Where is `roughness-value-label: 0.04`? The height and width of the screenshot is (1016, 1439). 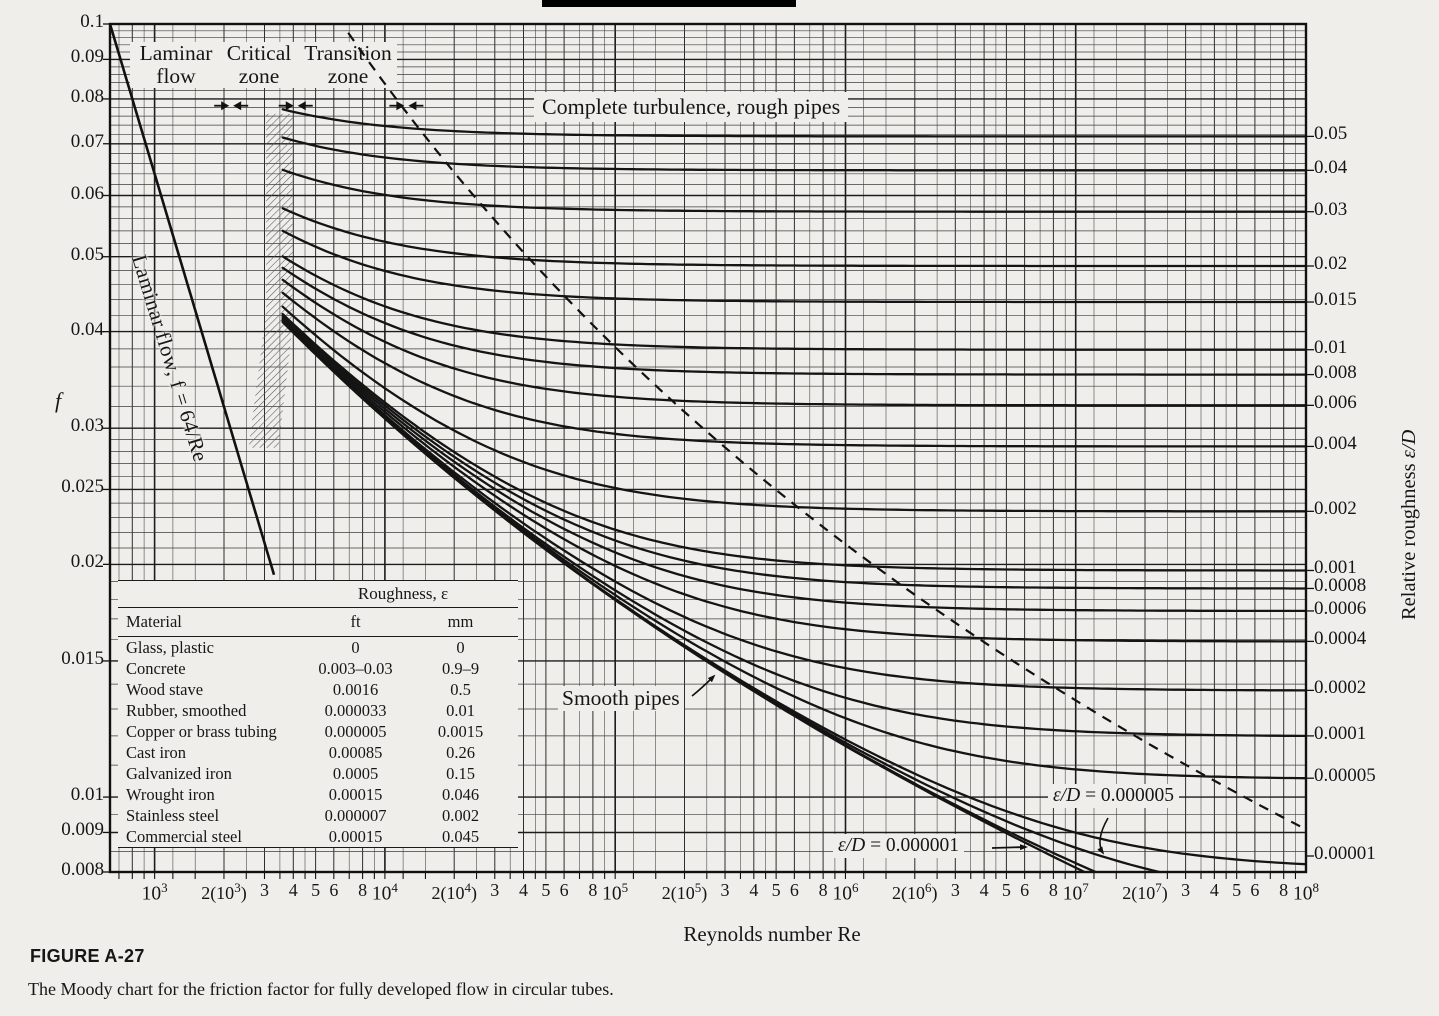
roughness-value-label: 0.04 is located at coordinates (1331, 168).